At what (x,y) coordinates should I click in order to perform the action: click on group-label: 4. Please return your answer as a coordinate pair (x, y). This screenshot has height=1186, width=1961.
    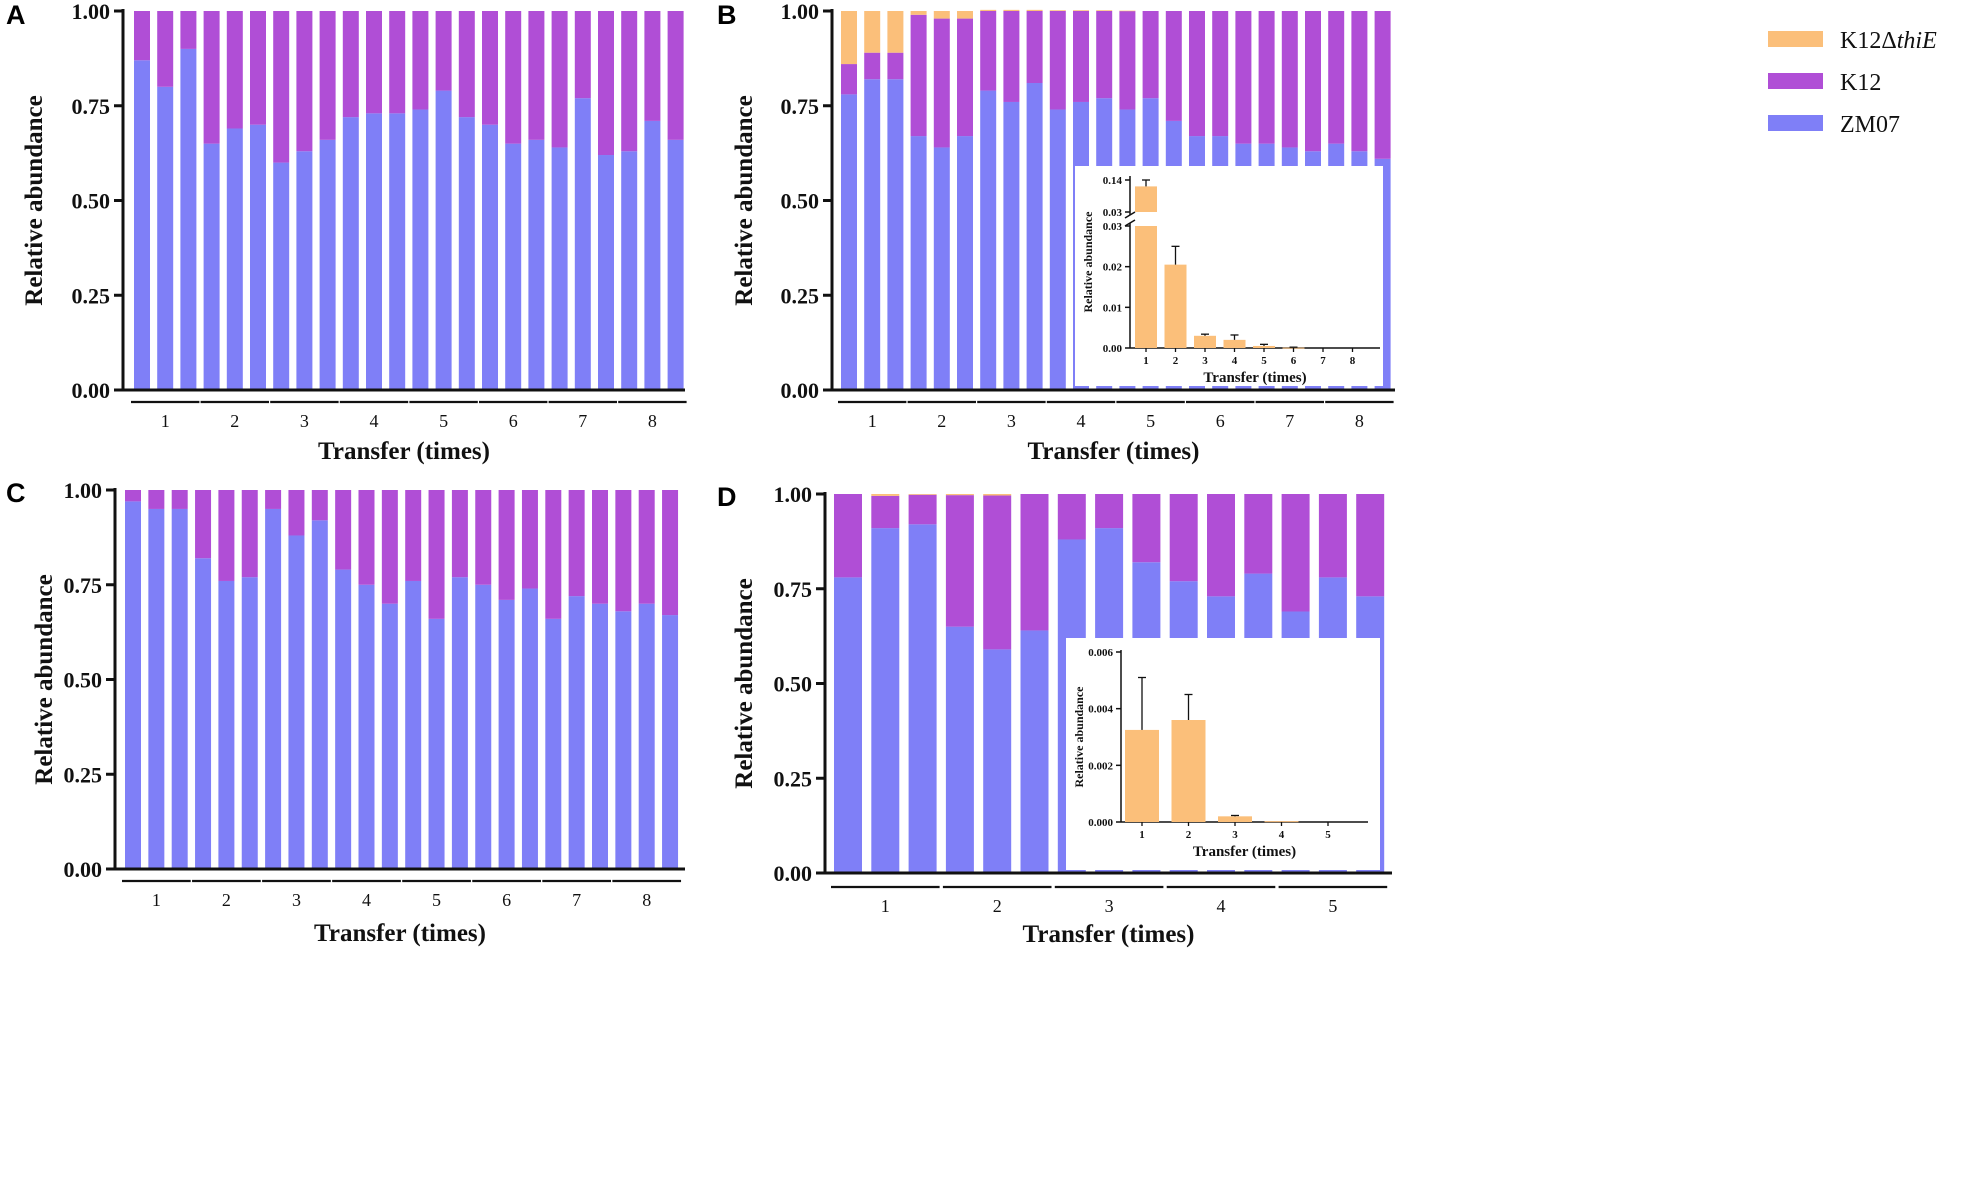
    Looking at the image, I should click on (374, 421).